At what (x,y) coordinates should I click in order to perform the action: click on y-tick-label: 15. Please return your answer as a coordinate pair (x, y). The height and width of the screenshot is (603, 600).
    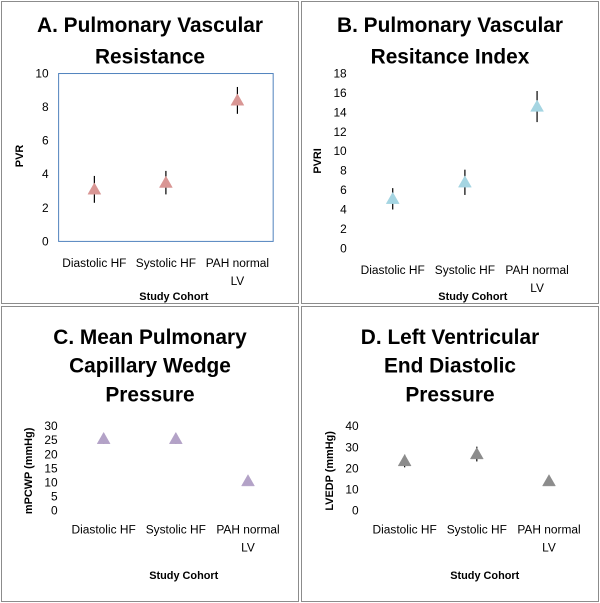
    Looking at the image, I should click on (51, 468).